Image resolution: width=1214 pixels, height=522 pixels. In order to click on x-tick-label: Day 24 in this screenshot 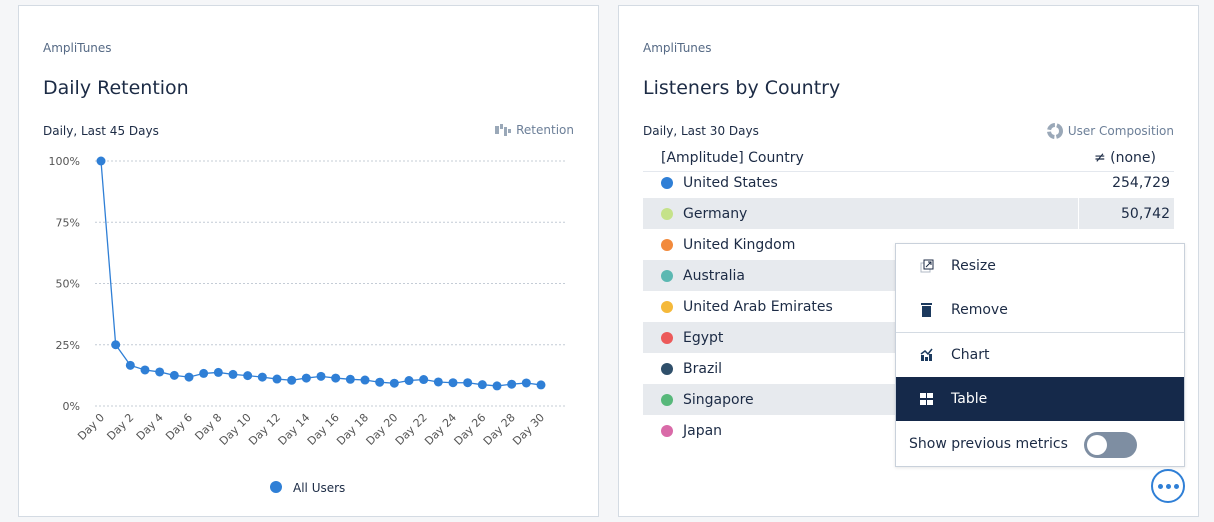, I will do `click(440, 429)`.